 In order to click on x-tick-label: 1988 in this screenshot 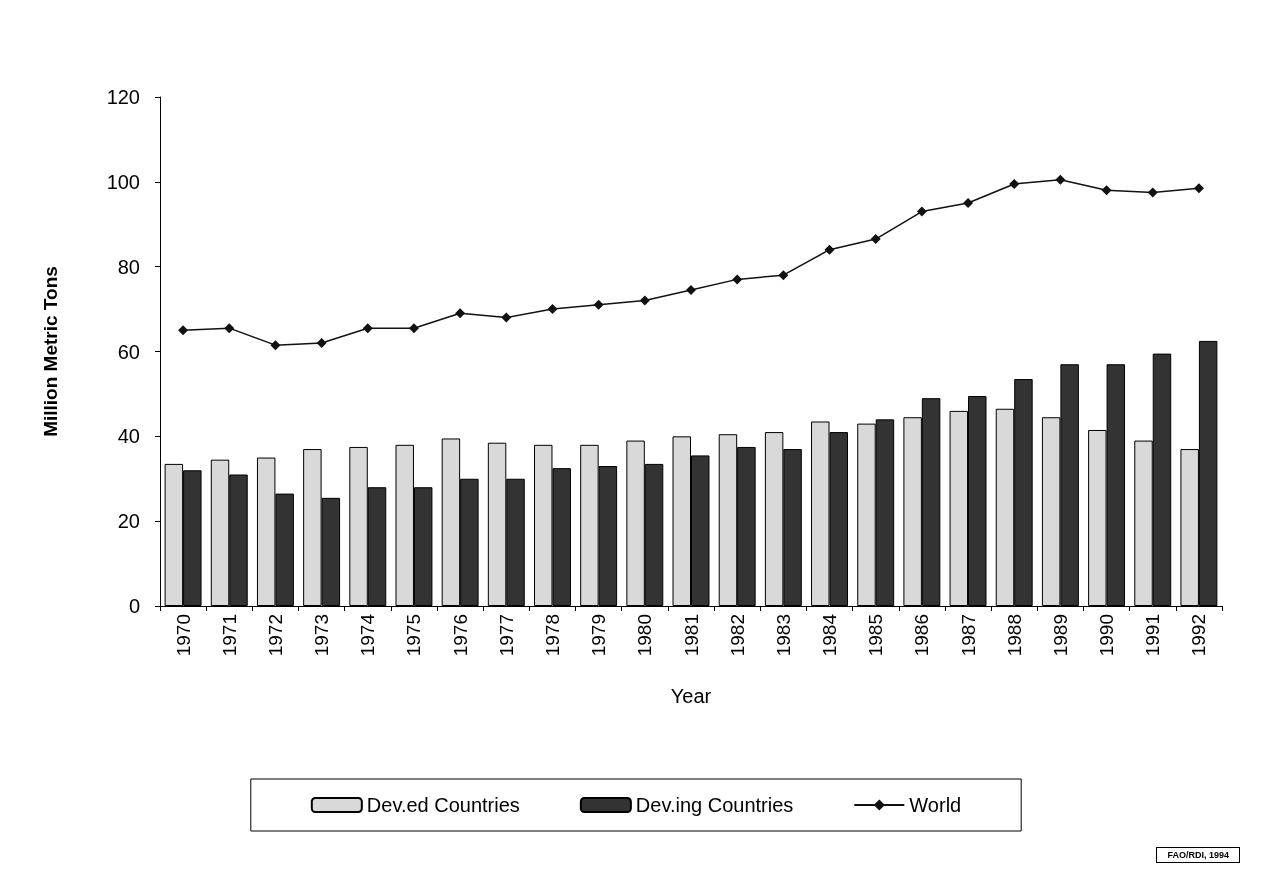, I will do `click(1014, 635)`.